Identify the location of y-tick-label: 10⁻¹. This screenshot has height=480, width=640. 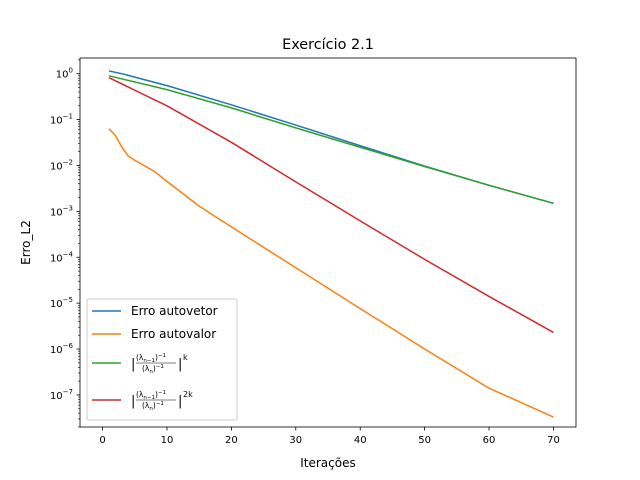
(61, 120).